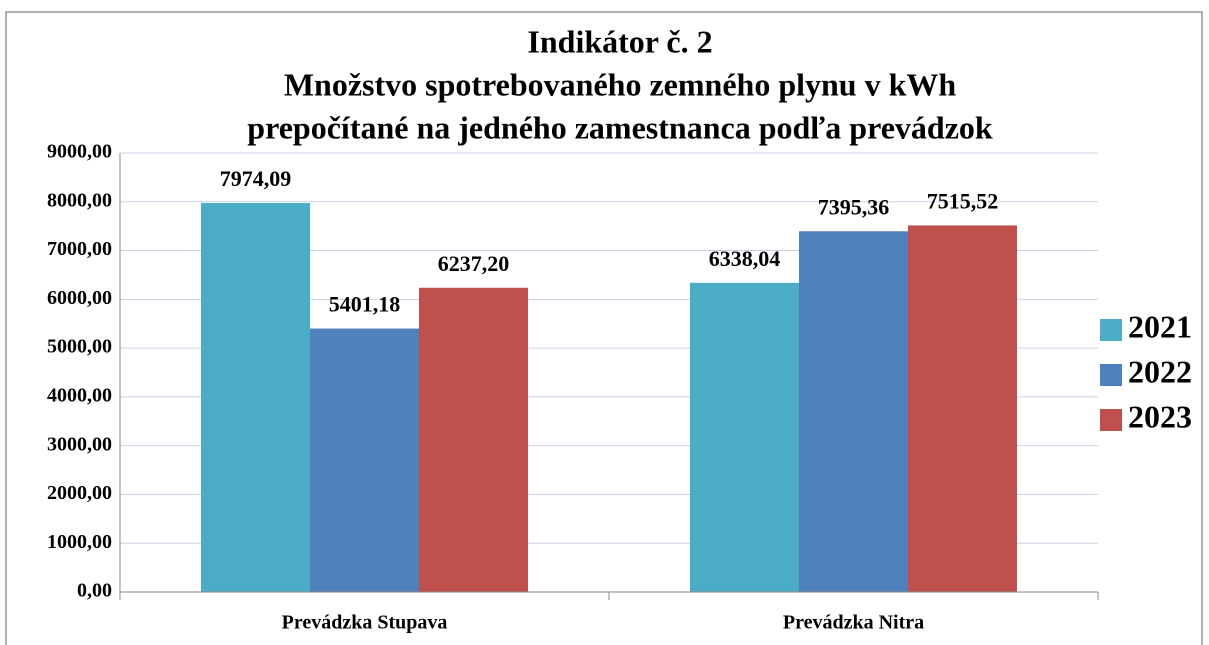 The height and width of the screenshot is (645, 1209). Describe the element at coordinates (365, 623) in the screenshot. I see `x-tick-label: Prevádzka Stupava` at that location.